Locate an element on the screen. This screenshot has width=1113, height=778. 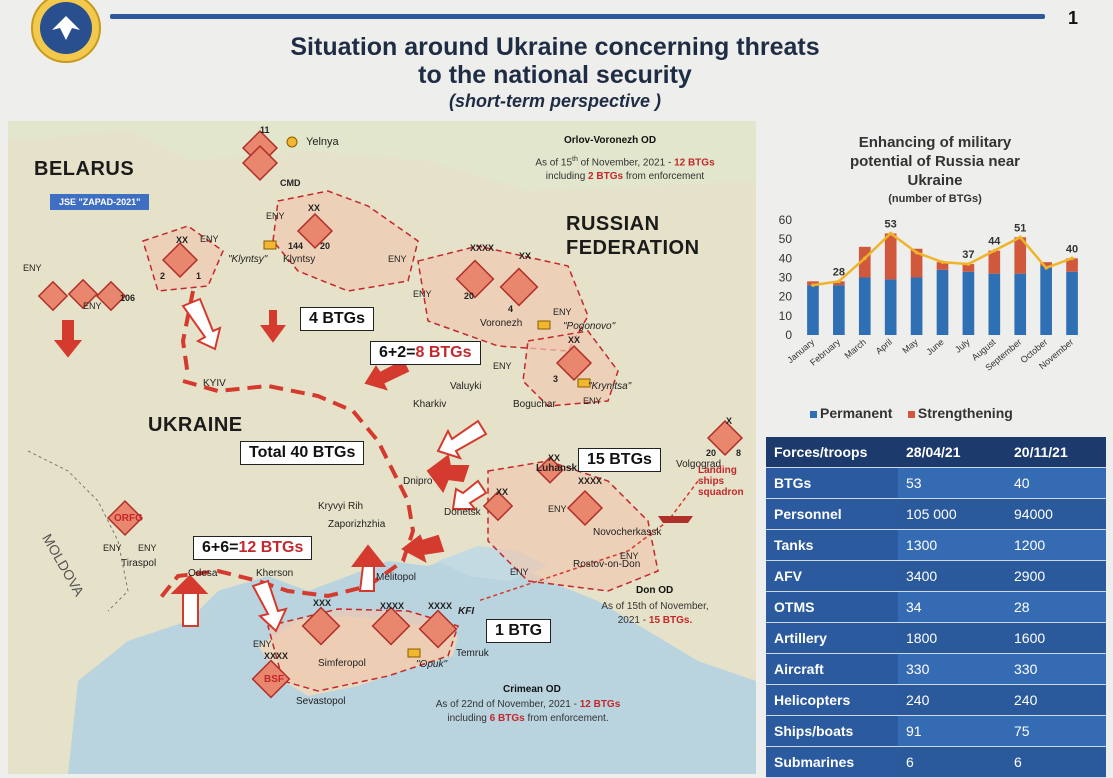
chart-title-line-2: potential of Russia near is located at coordinates (935, 161).